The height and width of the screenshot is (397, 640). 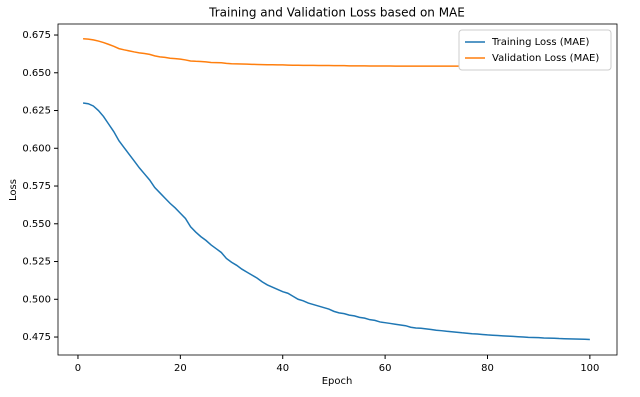 What do you see at coordinates (78, 368) in the screenshot?
I see `x-tick-label: 0` at bounding box center [78, 368].